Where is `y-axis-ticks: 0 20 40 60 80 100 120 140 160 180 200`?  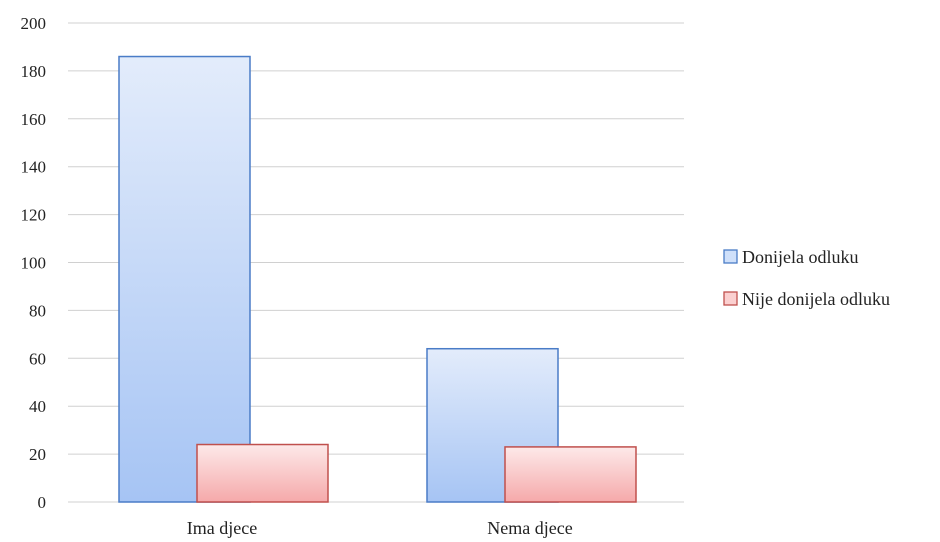
y-axis-ticks: 0 20 40 60 80 100 120 140 160 180 200 is located at coordinates (34, 263).